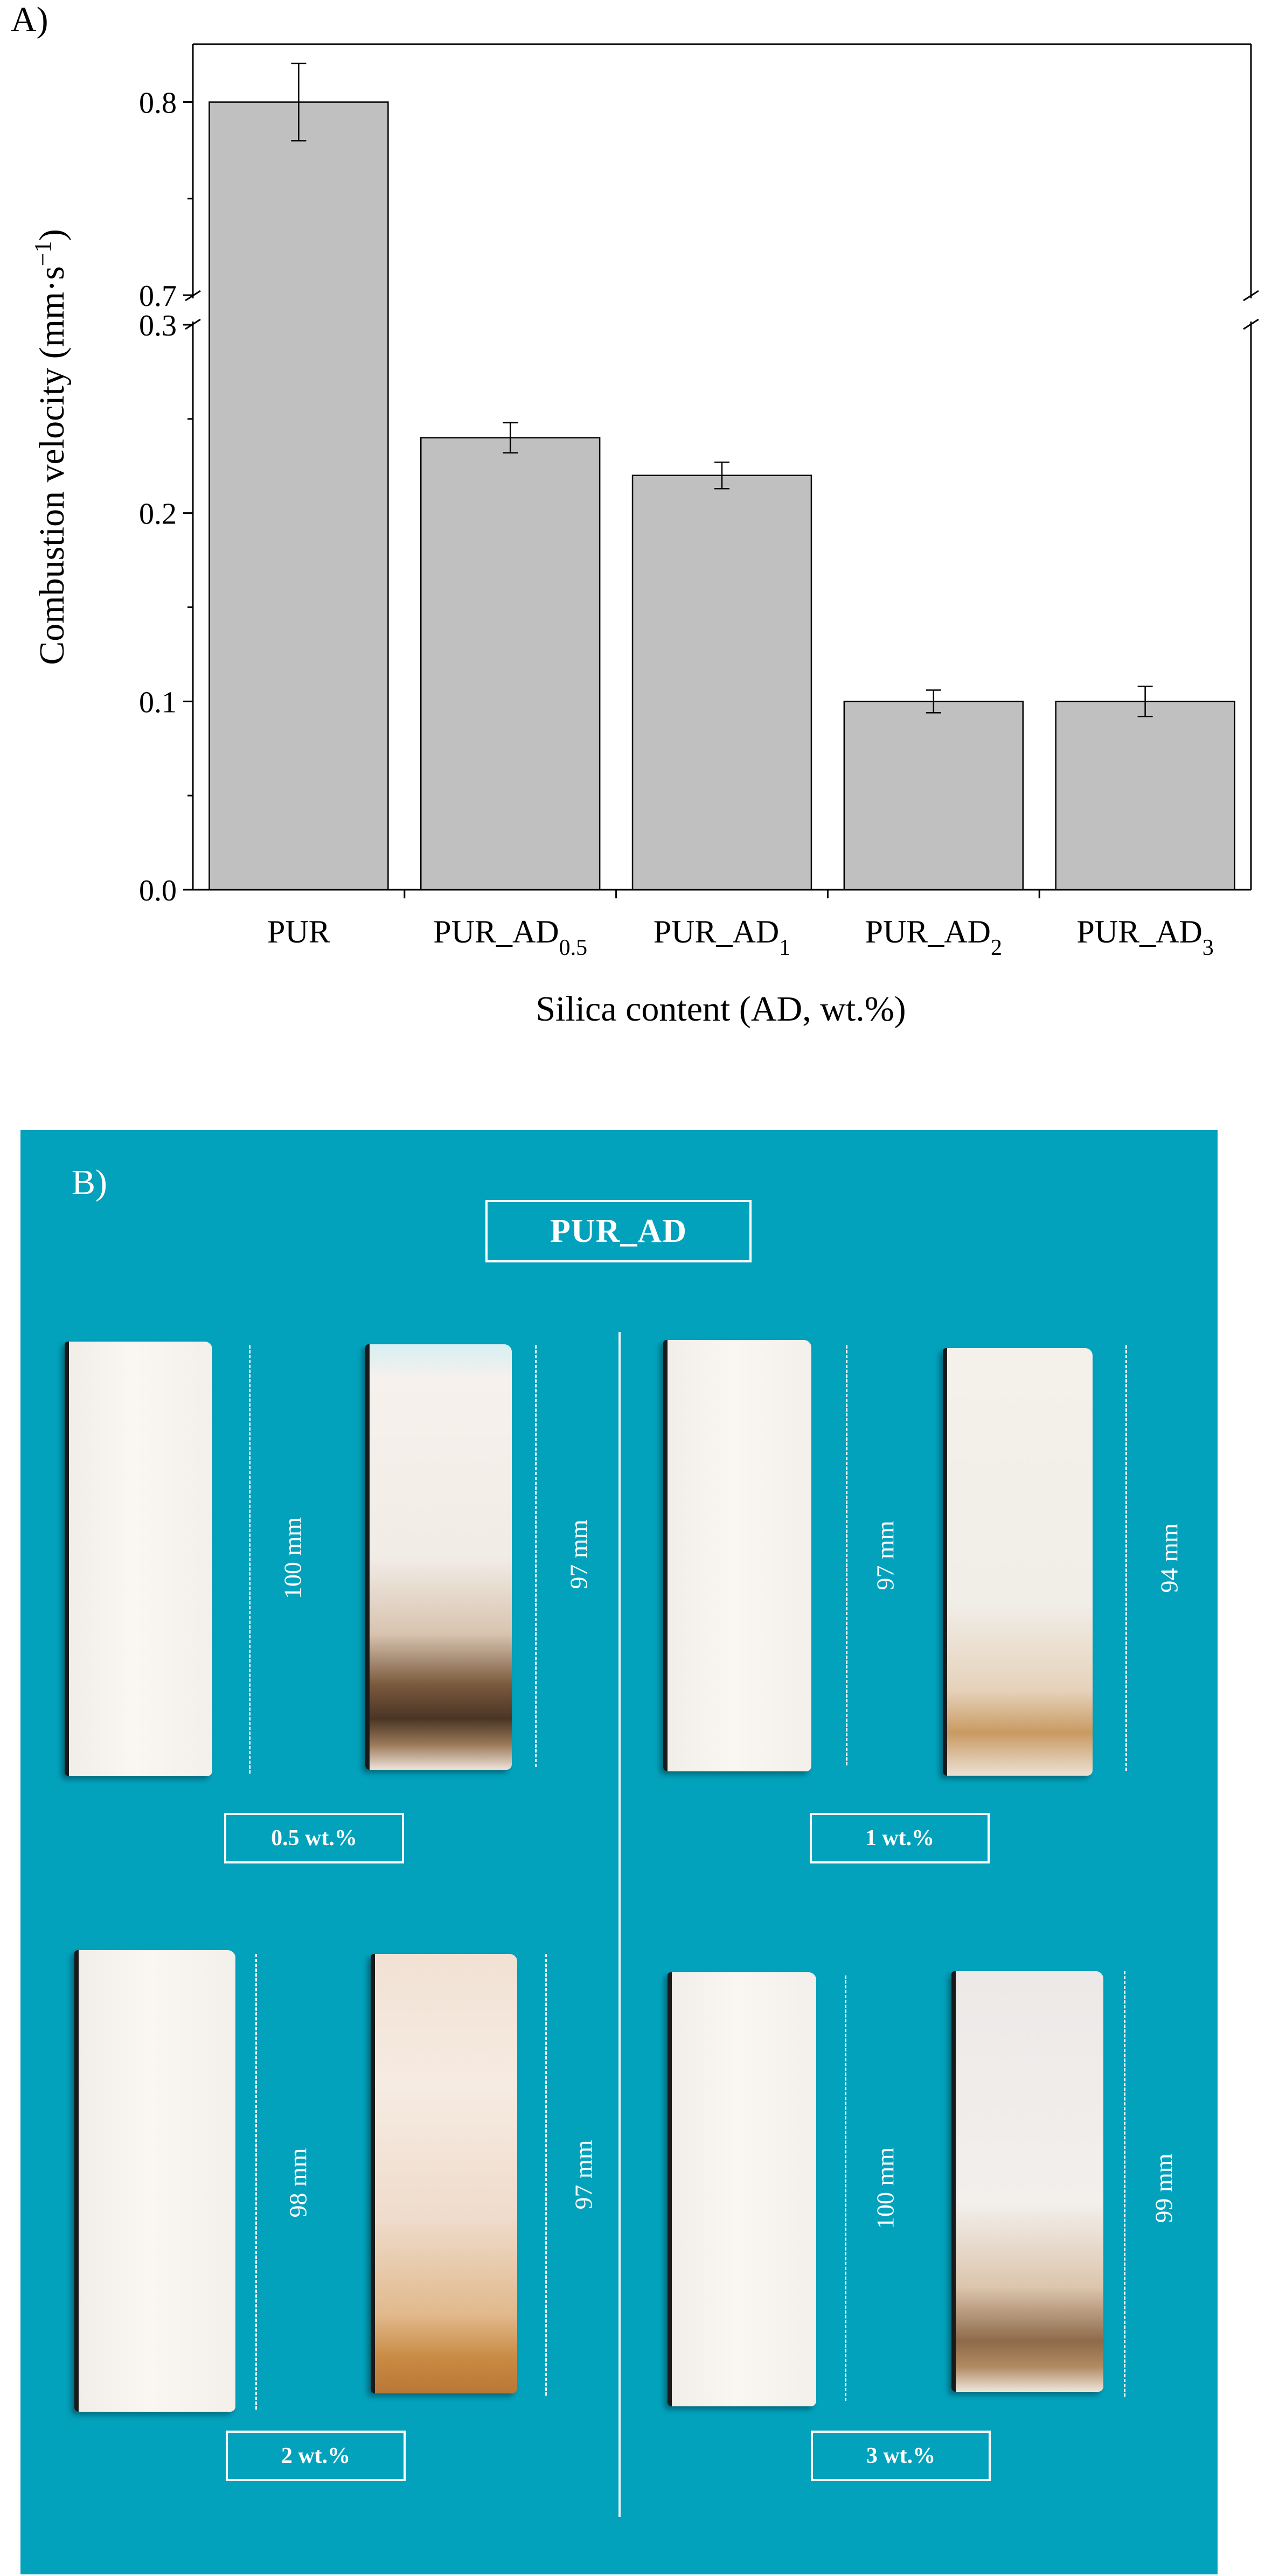 This screenshot has height=2576, width=1279. What do you see at coordinates (51, 447) in the screenshot?
I see `y-axis-title: Combustion velocity (mm·s−1)` at bounding box center [51, 447].